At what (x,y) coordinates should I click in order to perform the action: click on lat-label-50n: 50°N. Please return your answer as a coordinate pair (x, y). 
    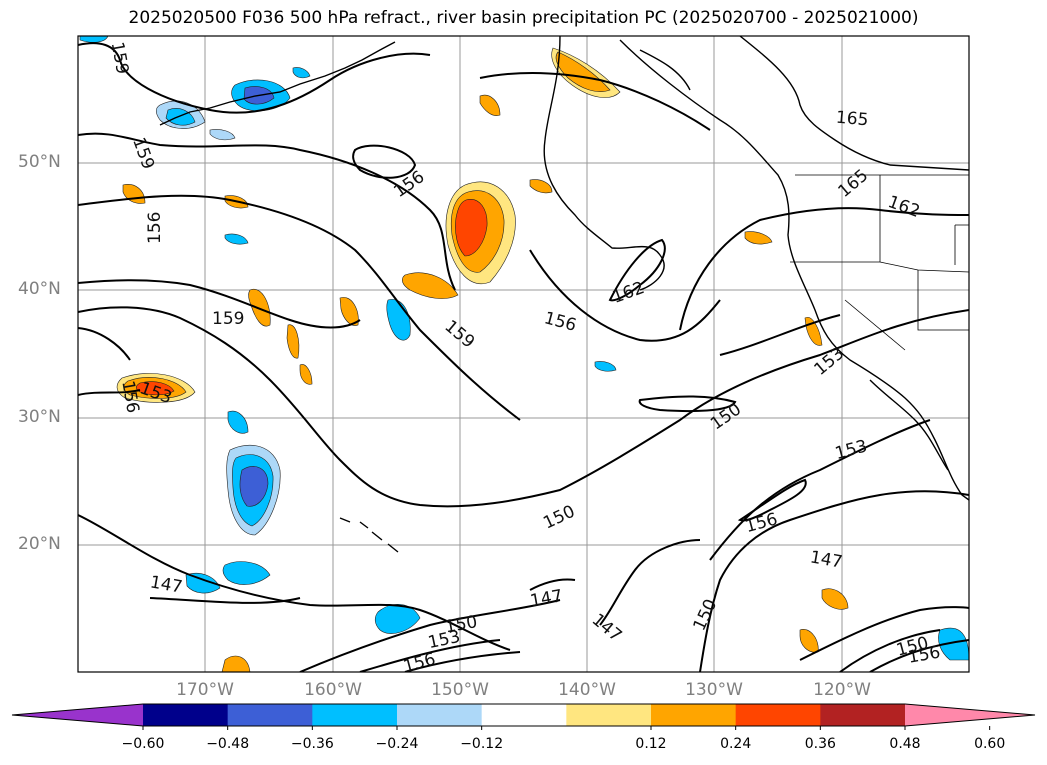
    Looking at the image, I should click on (39, 162).